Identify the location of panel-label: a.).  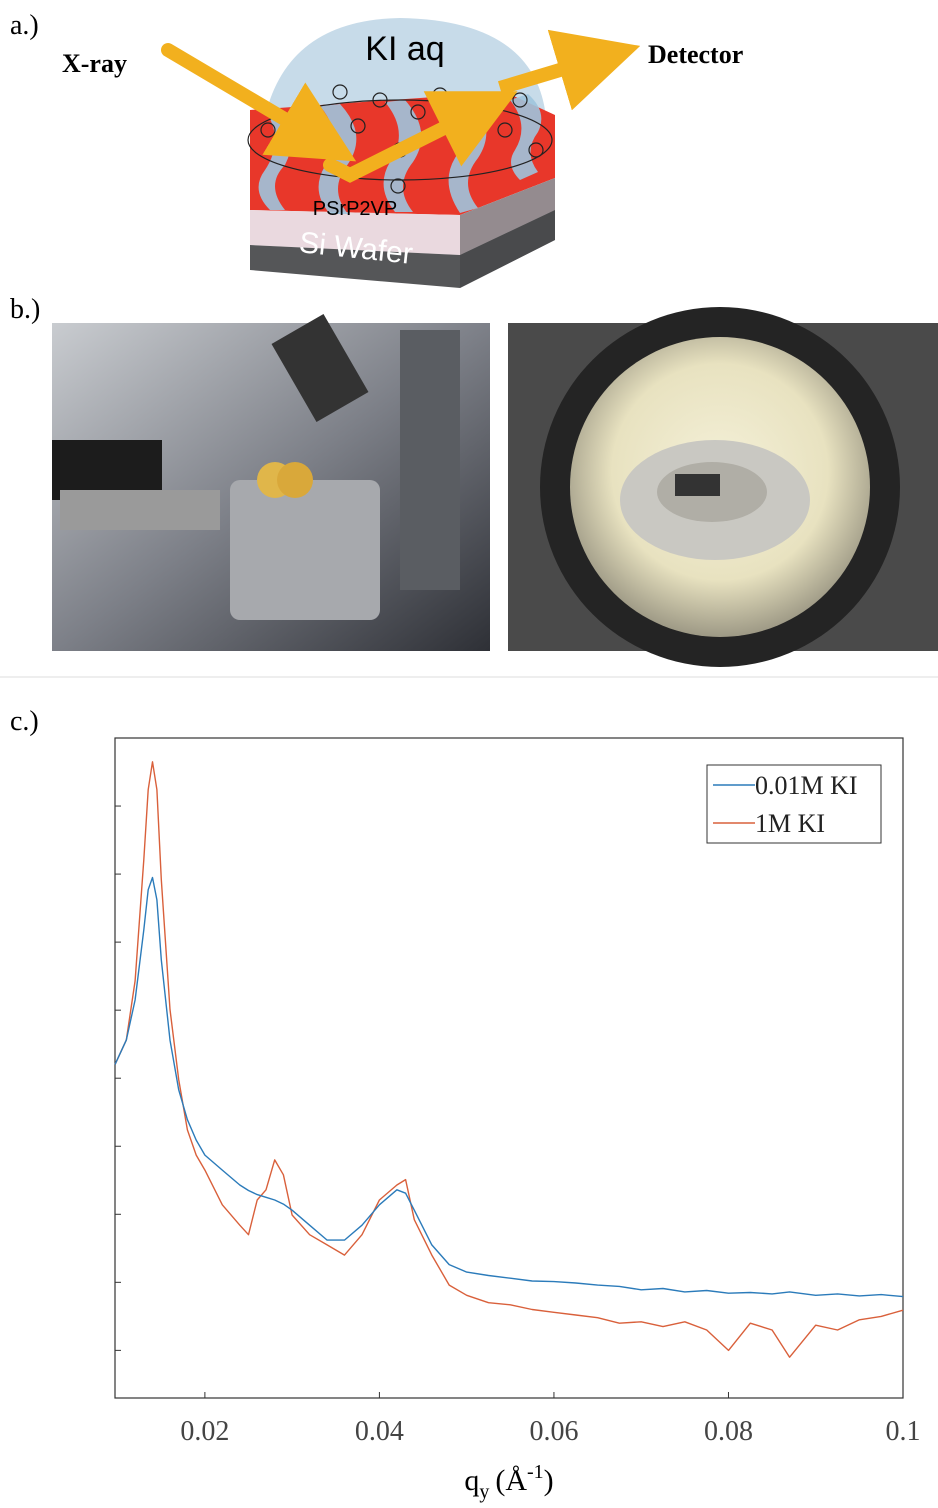
(24, 25).